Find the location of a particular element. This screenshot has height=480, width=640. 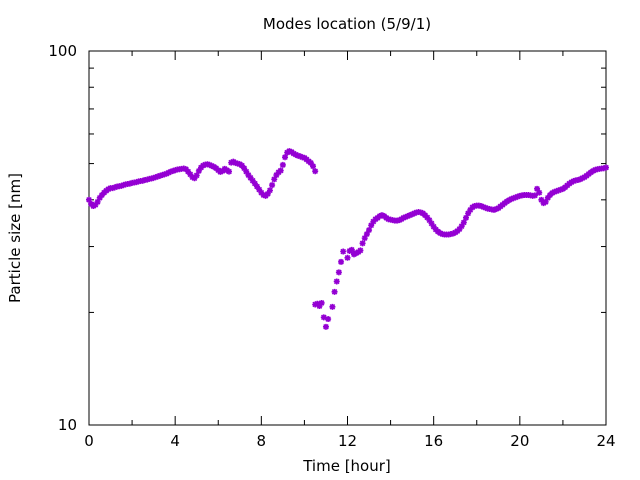

x-tick-label: 24 is located at coordinates (605, 441).